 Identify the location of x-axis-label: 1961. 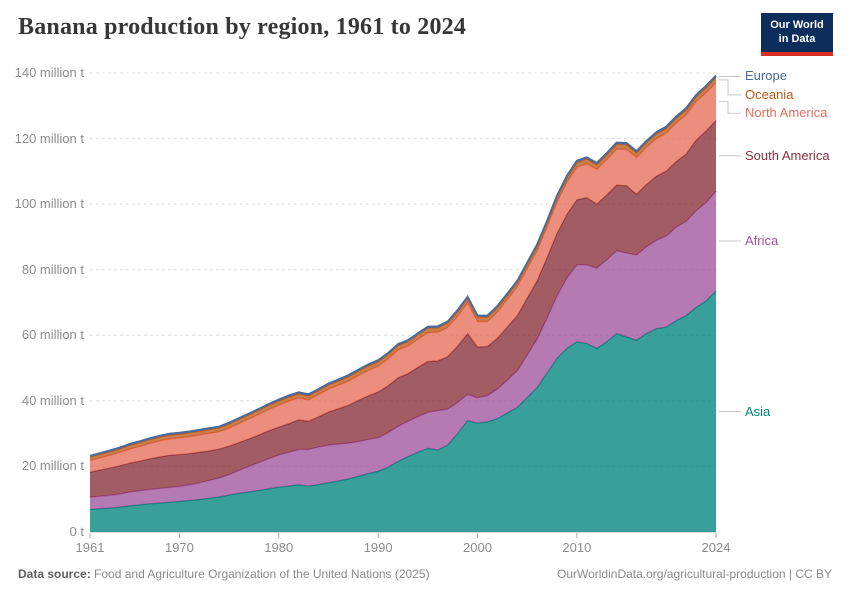
(90, 547).